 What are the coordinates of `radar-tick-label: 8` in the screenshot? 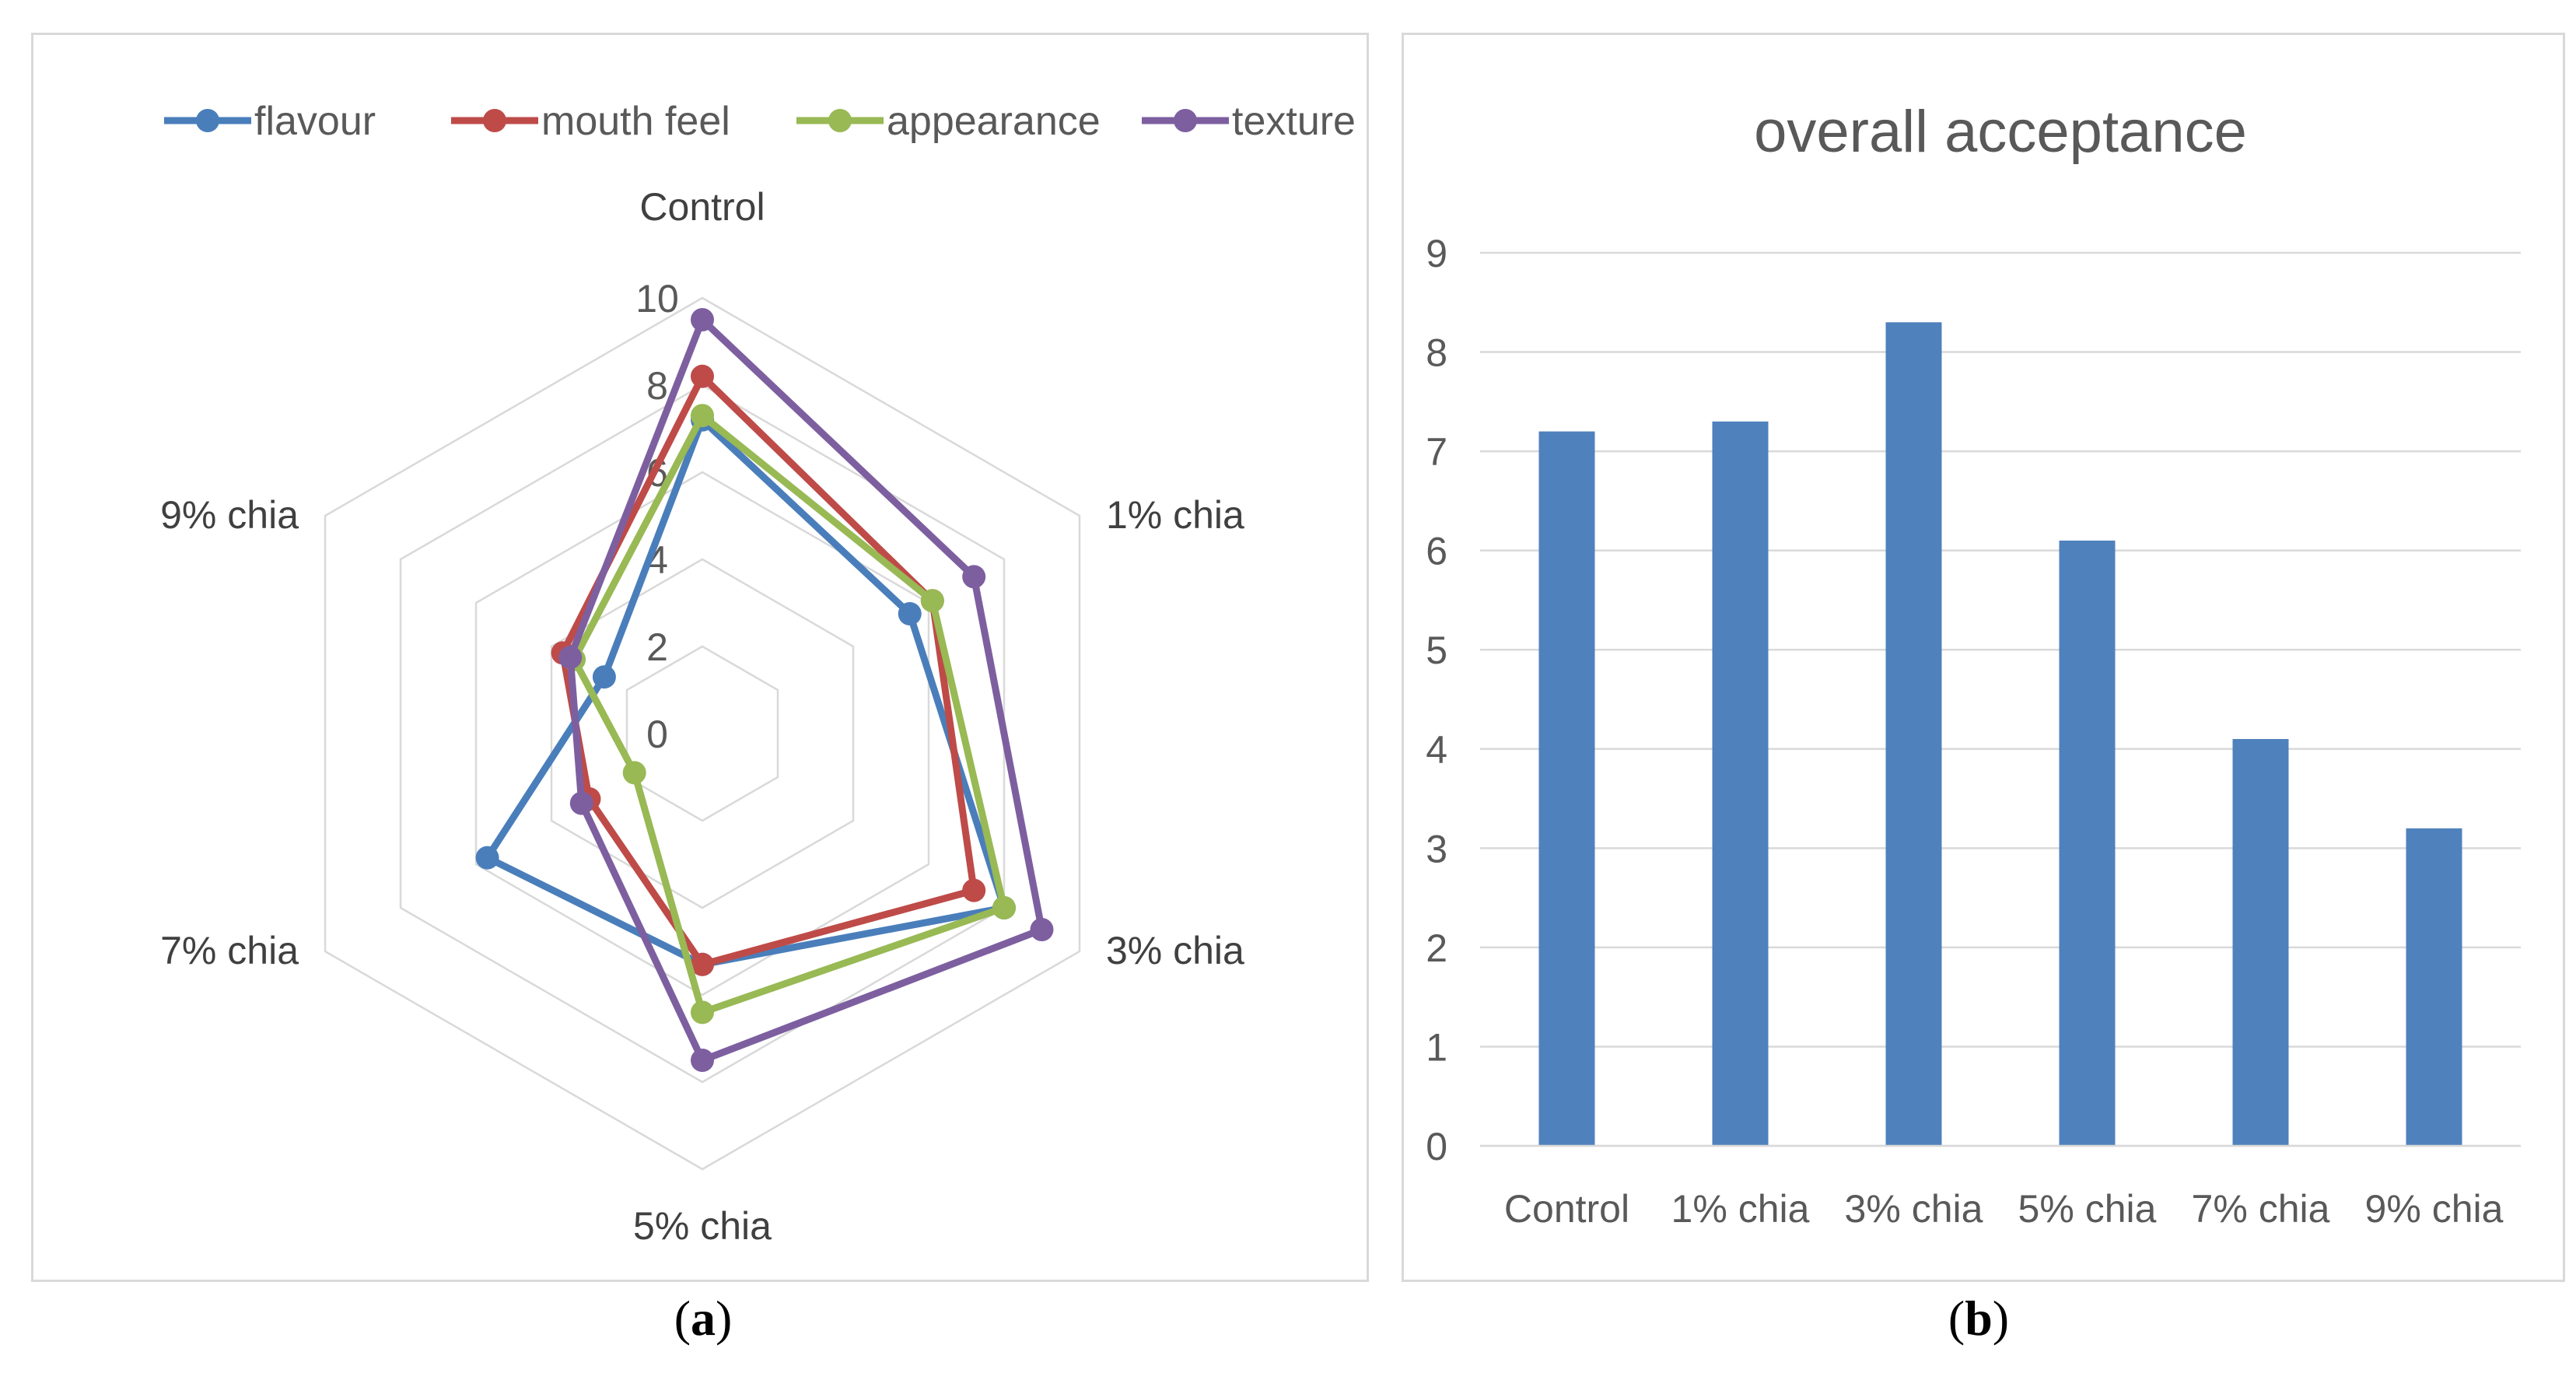 It's located at (657, 386).